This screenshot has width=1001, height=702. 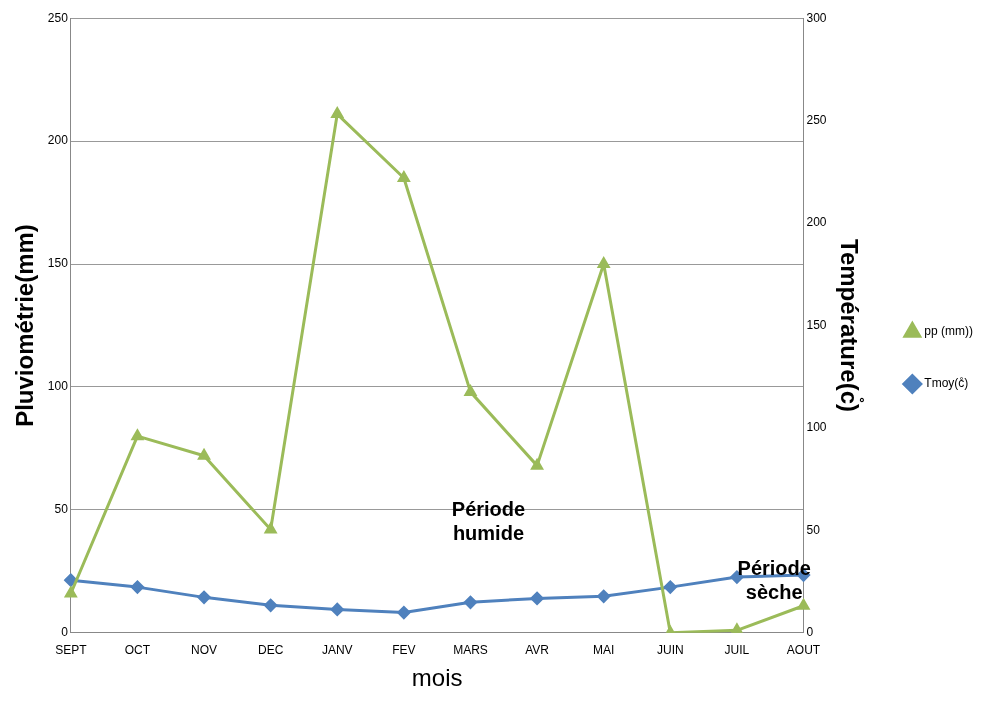 What do you see at coordinates (58, 263) in the screenshot?
I see `y-tick-label: 150` at bounding box center [58, 263].